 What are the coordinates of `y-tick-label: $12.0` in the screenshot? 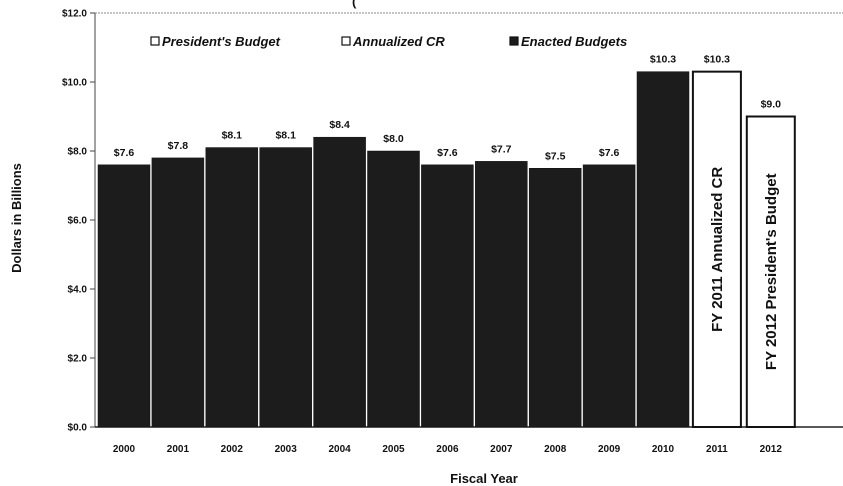 It's located at (74, 14).